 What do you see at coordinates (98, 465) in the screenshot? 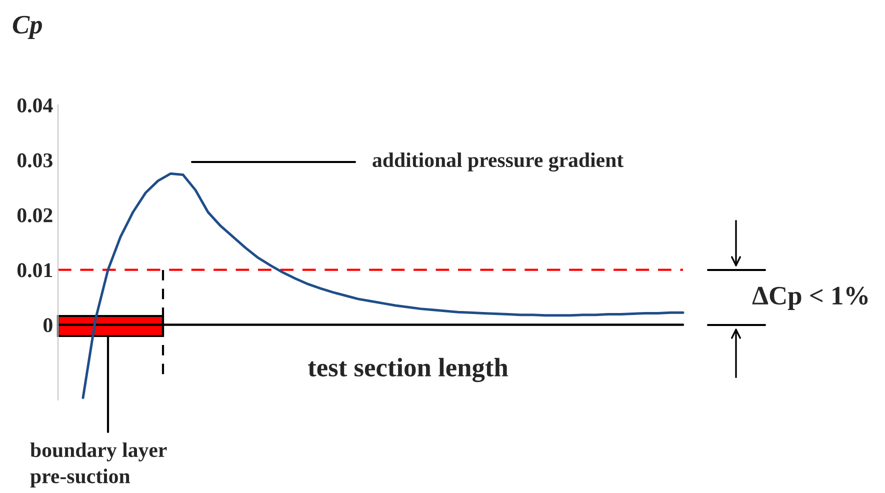
I see `text: boundary layer pre-suction` at bounding box center [98, 465].